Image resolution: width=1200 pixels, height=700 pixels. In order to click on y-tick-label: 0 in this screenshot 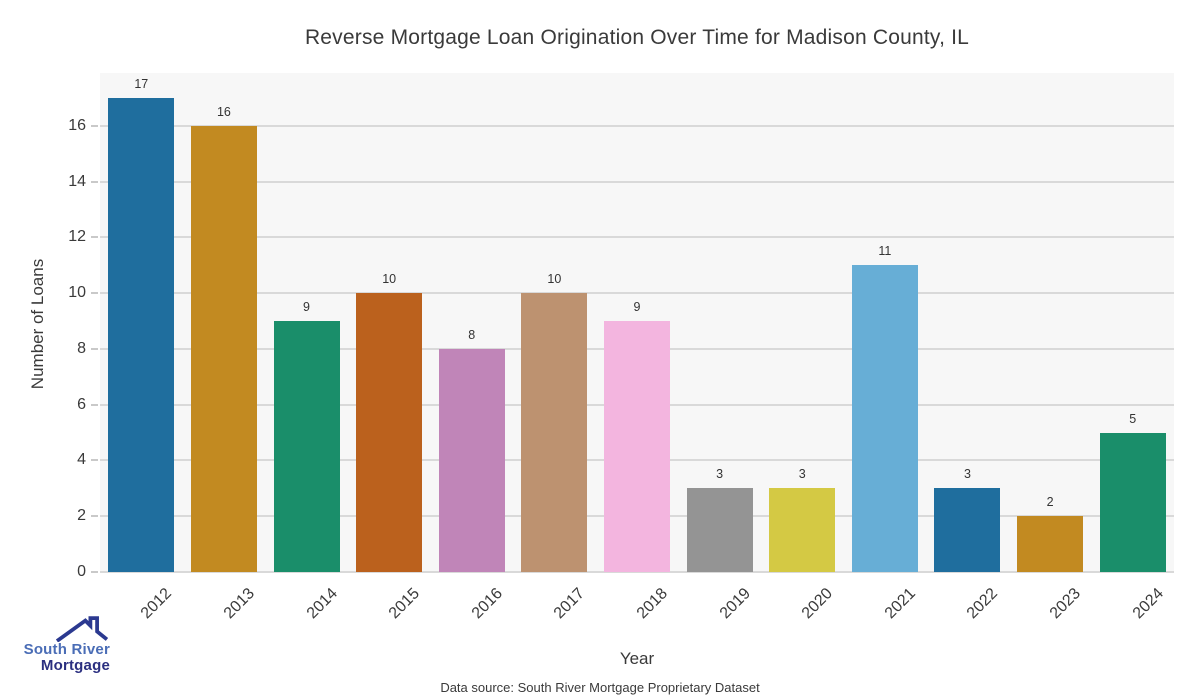, I will do `click(81, 571)`.